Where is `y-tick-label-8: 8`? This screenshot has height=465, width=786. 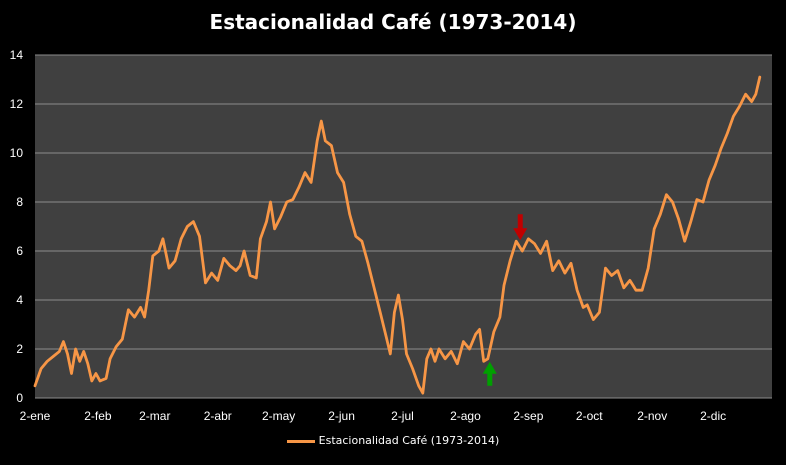 y-tick-label-8: 8 is located at coordinates (19, 202).